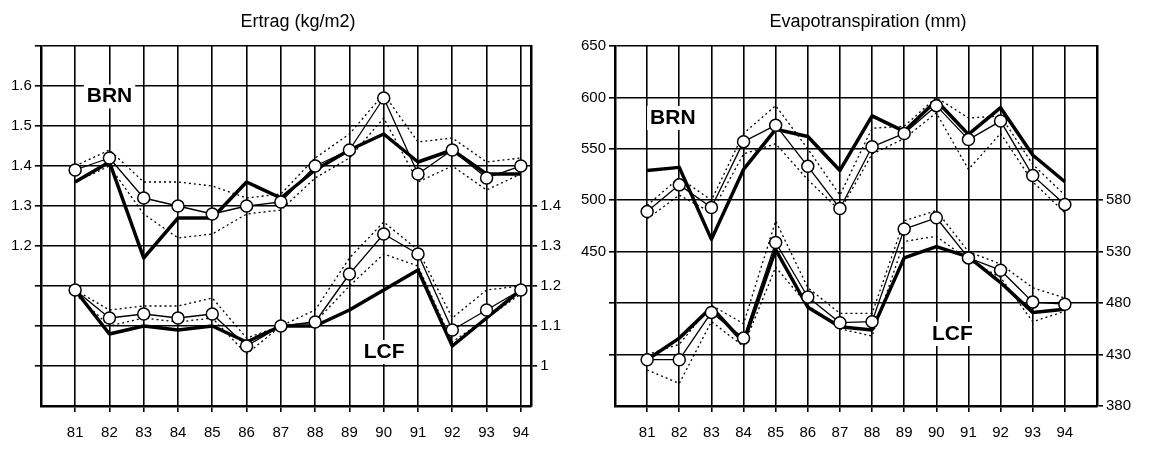  I want to click on y-tick-label: 1.4, so click(21, 165).